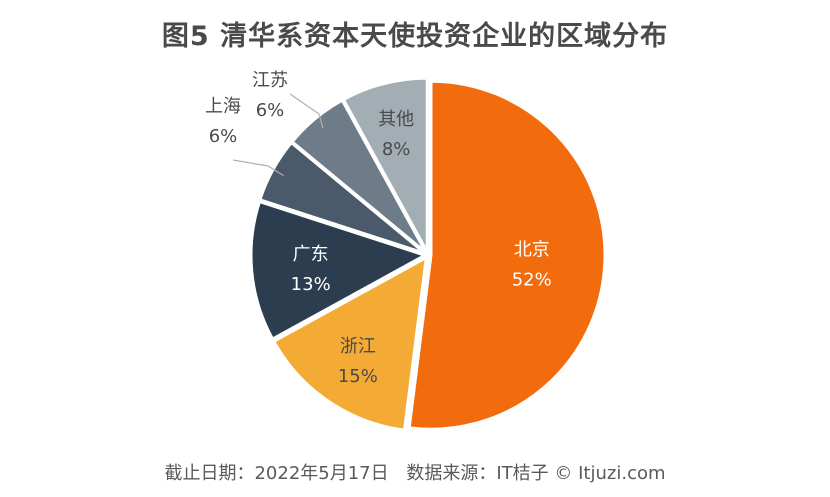 This screenshot has height=497, width=830. Describe the element at coordinates (396, 149) in the screenshot. I see `slice-value-other: 8%` at that location.